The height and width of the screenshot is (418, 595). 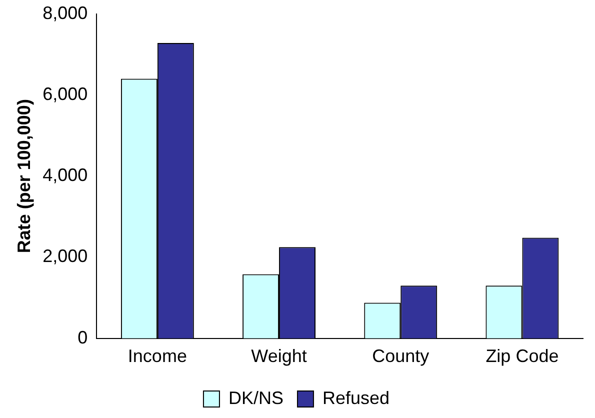 I want to click on y-tick-label: 0, so click(x=83, y=337).